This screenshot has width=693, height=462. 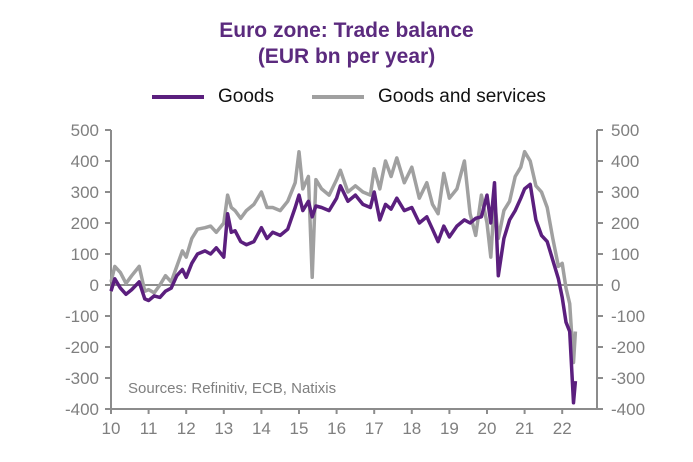 I want to click on x-tick-label: 11, so click(x=149, y=428).